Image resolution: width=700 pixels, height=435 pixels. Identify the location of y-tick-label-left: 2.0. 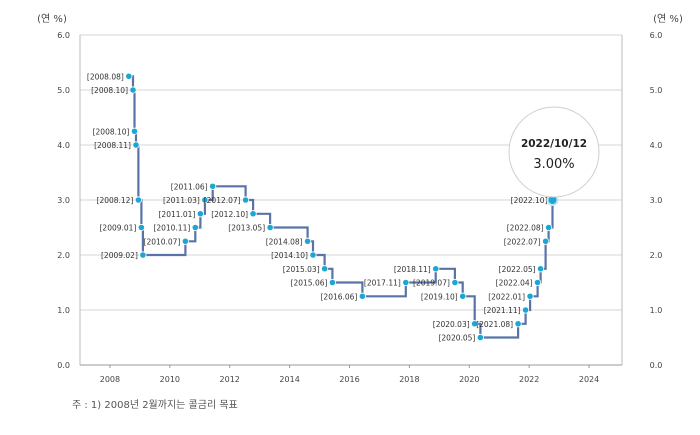
(63, 255).